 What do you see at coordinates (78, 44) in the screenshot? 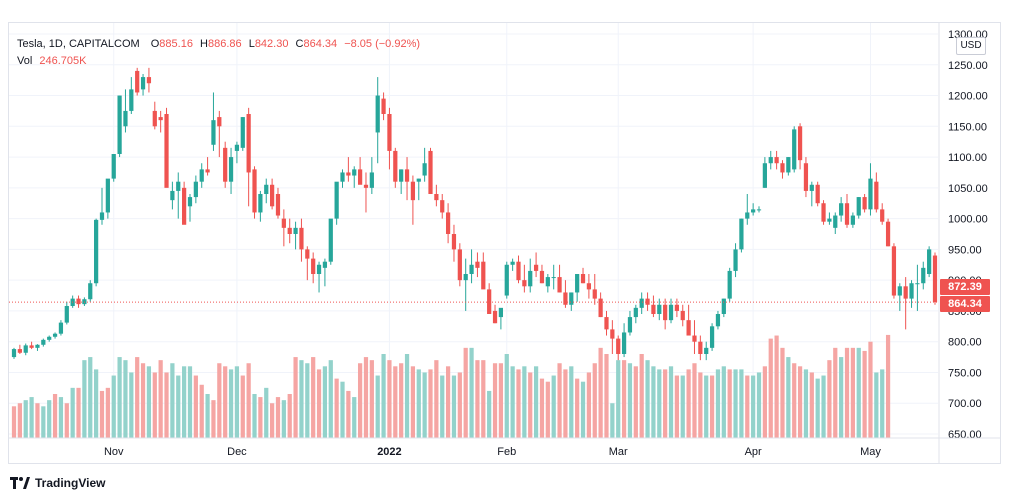
I see `symbol-label: Tesla, 1D, CAPITALCOM` at bounding box center [78, 44].